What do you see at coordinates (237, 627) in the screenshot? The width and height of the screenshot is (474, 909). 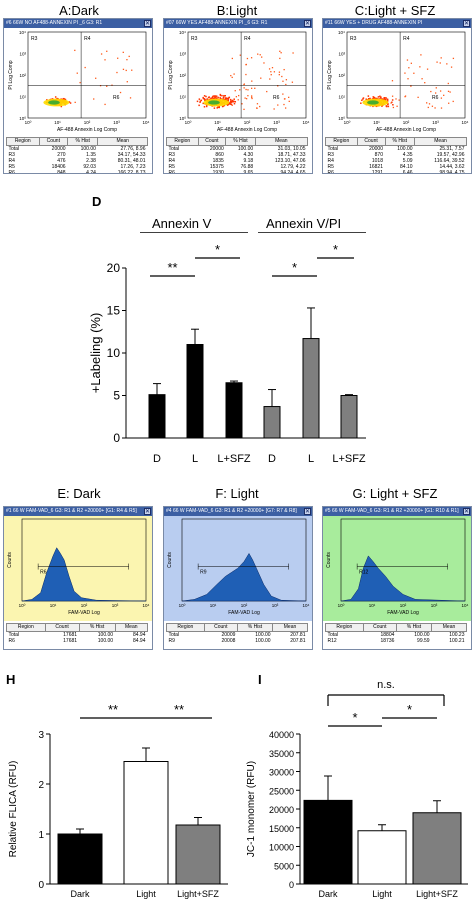 I see `table-header-row: Region Count% Hist Mean` at bounding box center [237, 627].